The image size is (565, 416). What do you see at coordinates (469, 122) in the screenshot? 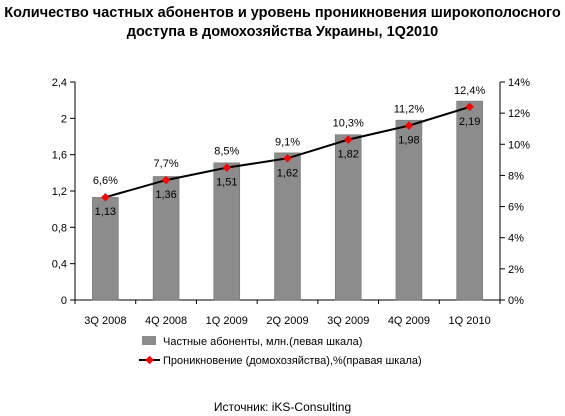
I see `bar-value-label: 2,19` at bounding box center [469, 122].